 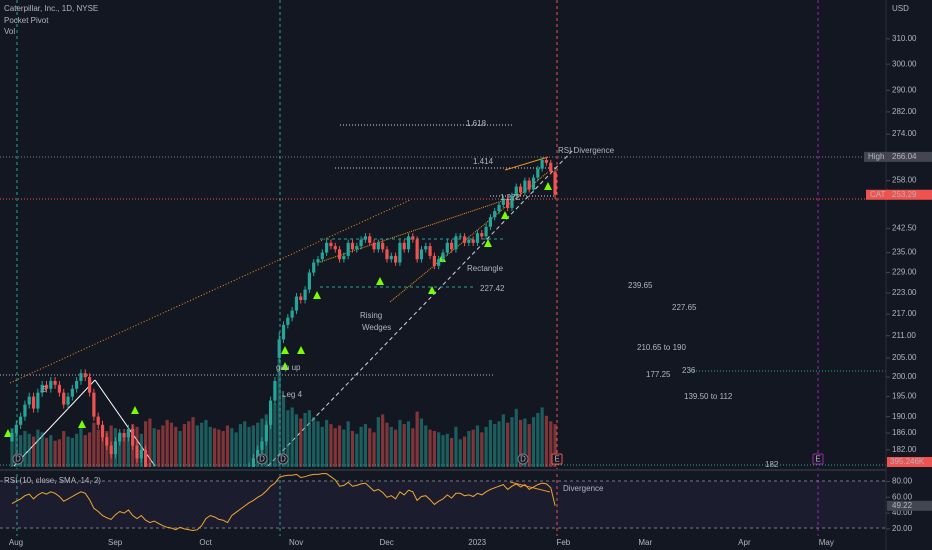 What do you see at coordinates (902, 481) in the screenshot?
I see `rsi-tick-label: 80.00` at bounding box center [902, 481].